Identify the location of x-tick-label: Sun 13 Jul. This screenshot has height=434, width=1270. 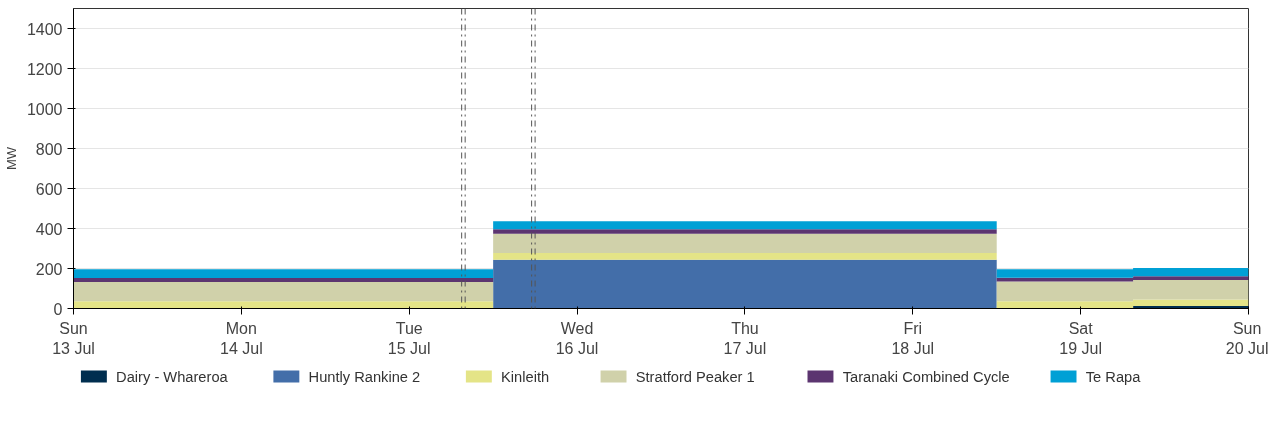
(73, 338).